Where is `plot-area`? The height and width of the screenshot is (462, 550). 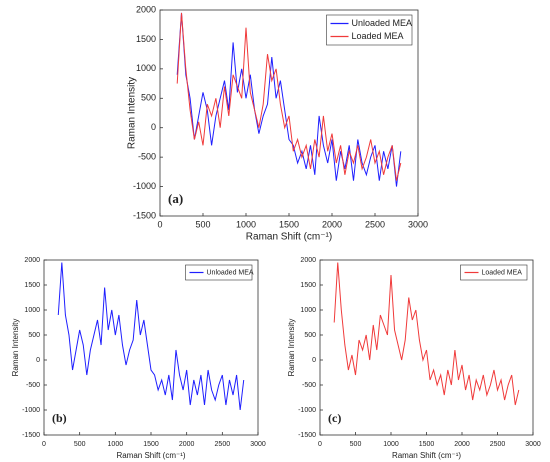
plot-area is located at coordinates (426, 347).